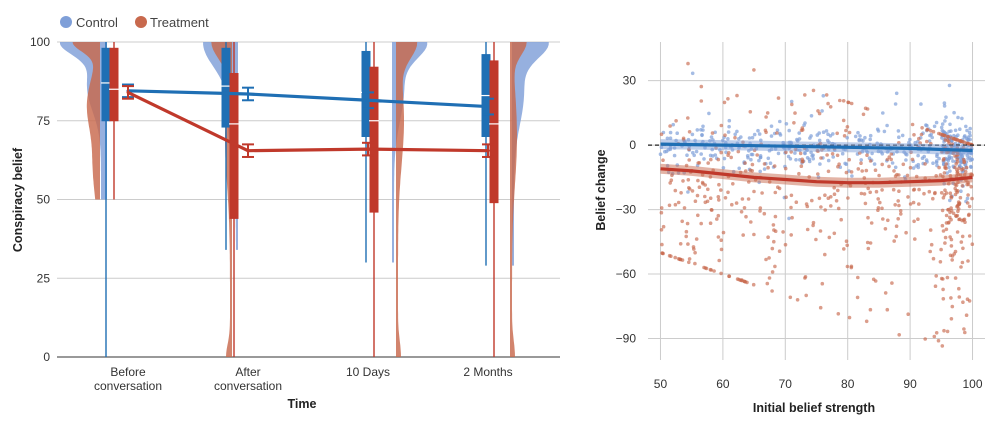 Image resolution: width=1001 pixels, height=436 pixels. Describe the element at coordinates (368, 372) in the screenshot. I see `left-x-tick-label: 10 Days` at that location.